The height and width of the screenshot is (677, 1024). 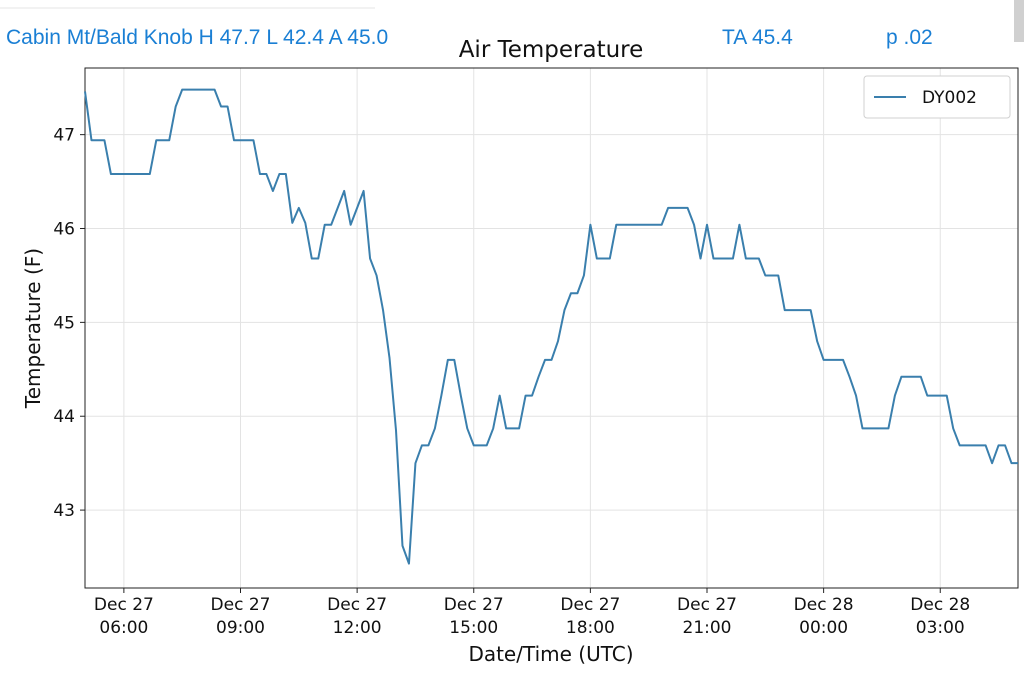 What do you see at coordinates (64, 230) in the screenshot?
I see `y-tick-label: 46` at bounding box center [64, 230].